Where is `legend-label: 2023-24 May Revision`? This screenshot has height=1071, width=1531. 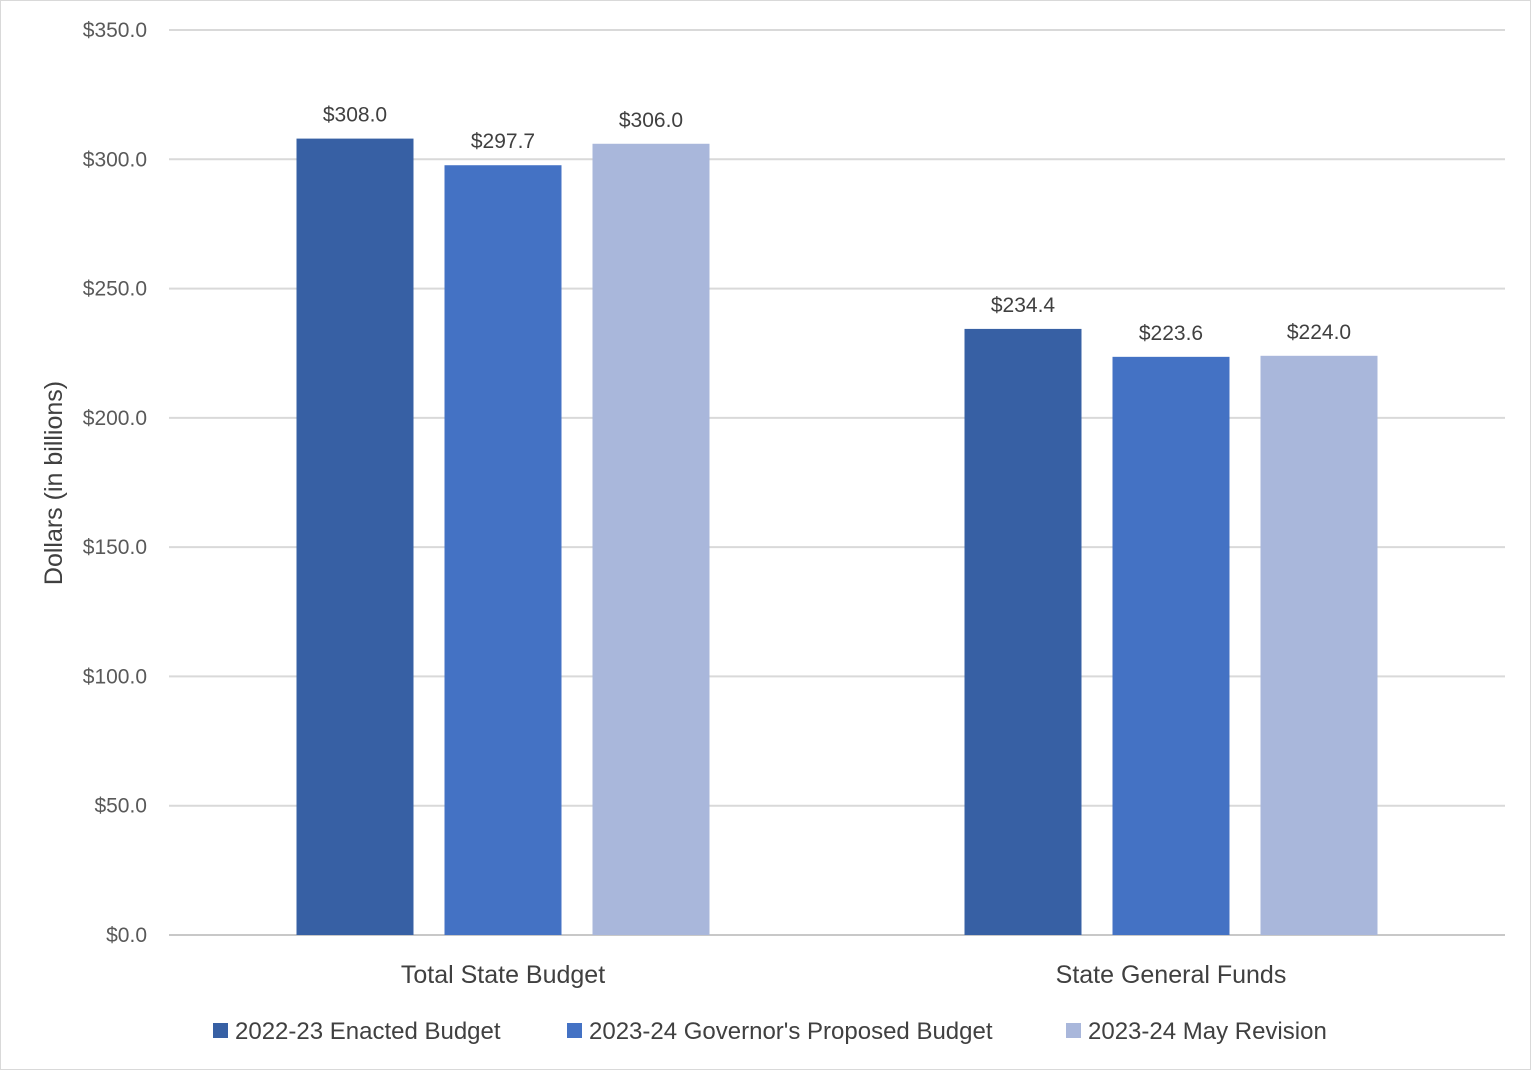 legend-label: 2023-24 May Revision is located at coordinates (1207, 1031).